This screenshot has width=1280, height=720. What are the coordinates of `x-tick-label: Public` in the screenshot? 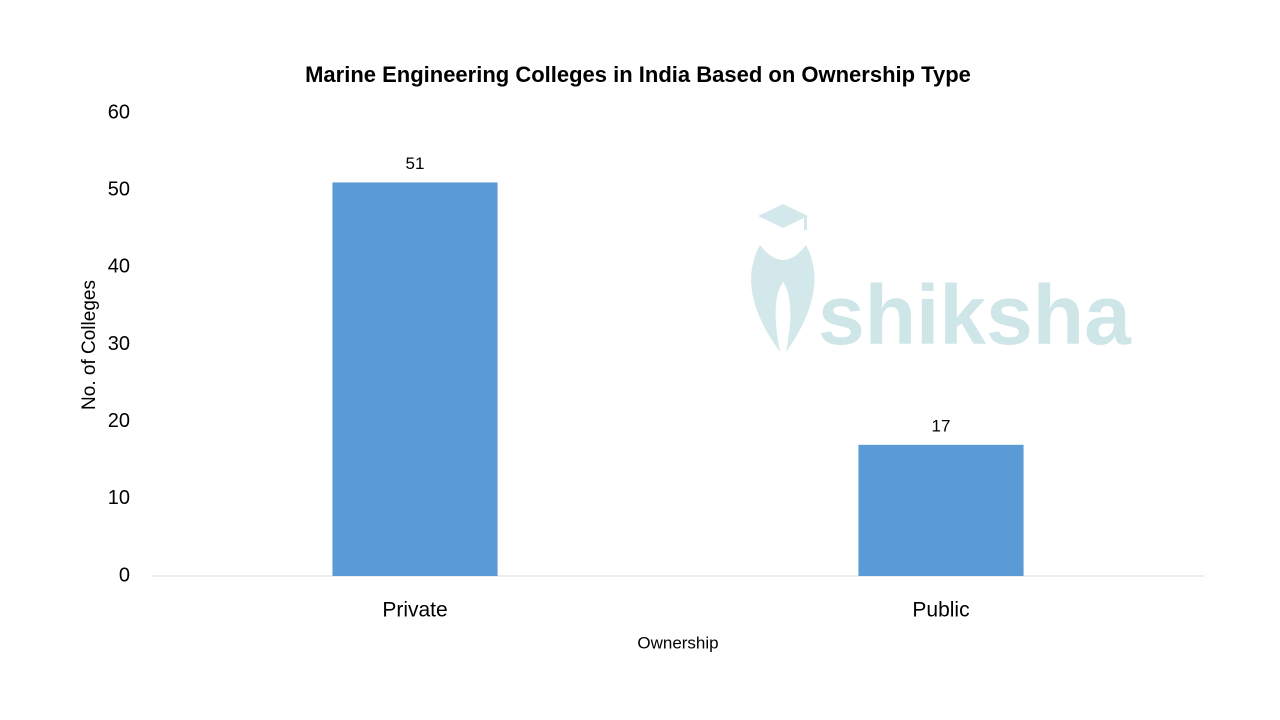 It's located at (940, 610).